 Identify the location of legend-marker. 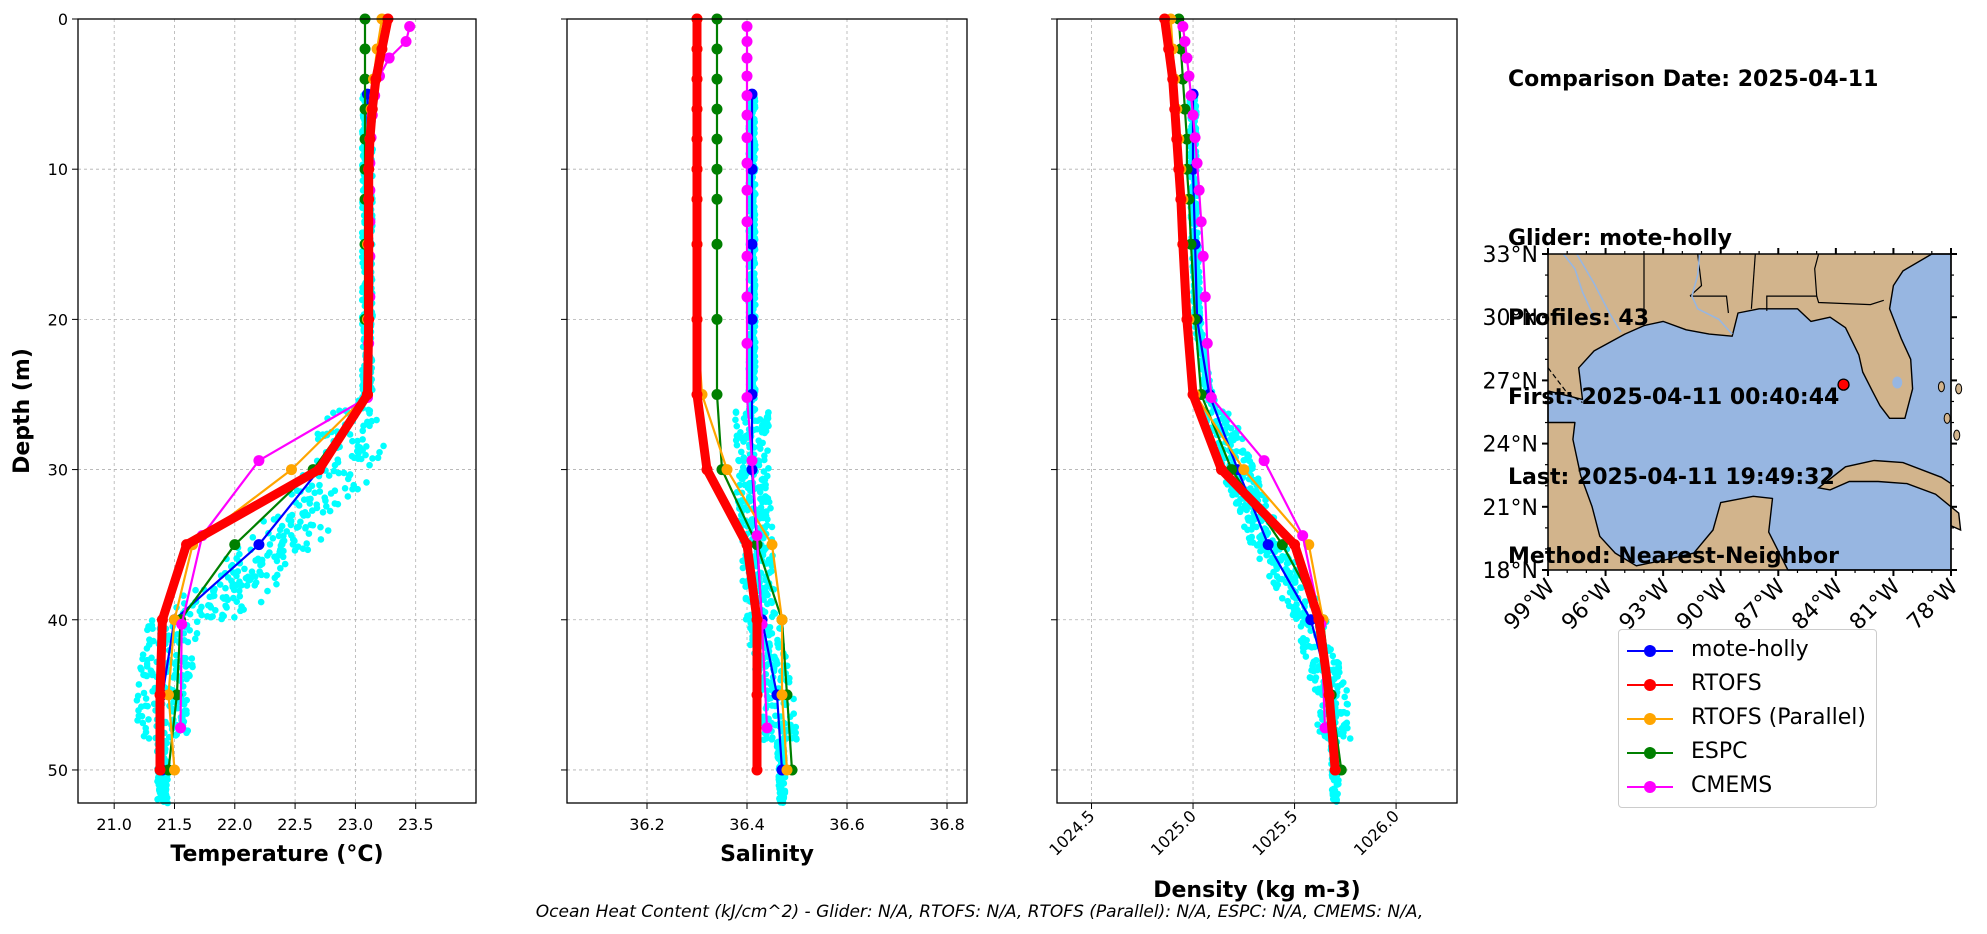
(1650, 719).